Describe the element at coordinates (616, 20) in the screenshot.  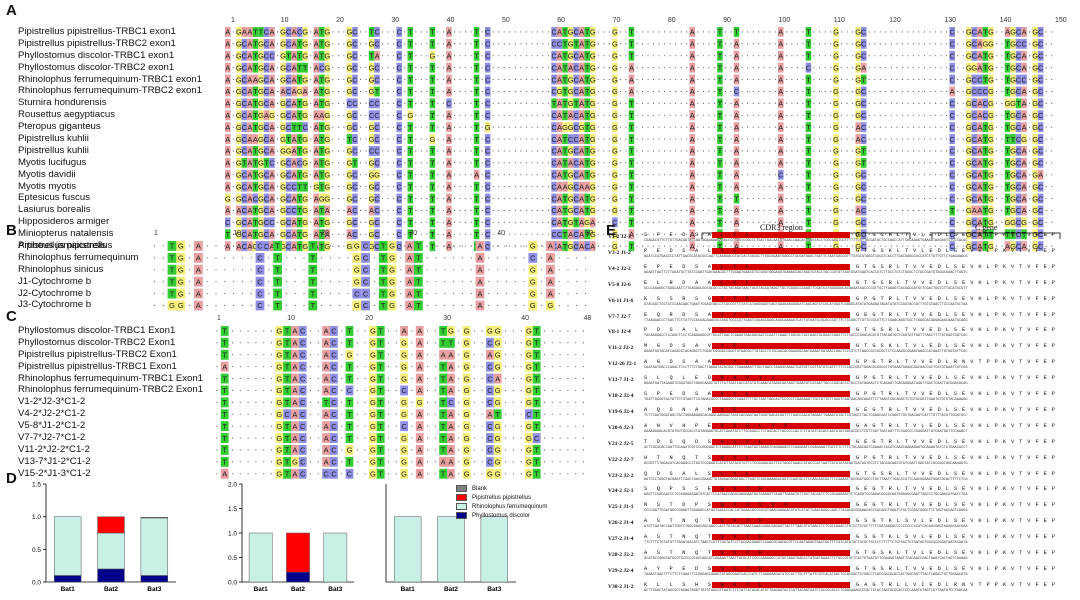
I see `ruler-tick: 70` at that location.